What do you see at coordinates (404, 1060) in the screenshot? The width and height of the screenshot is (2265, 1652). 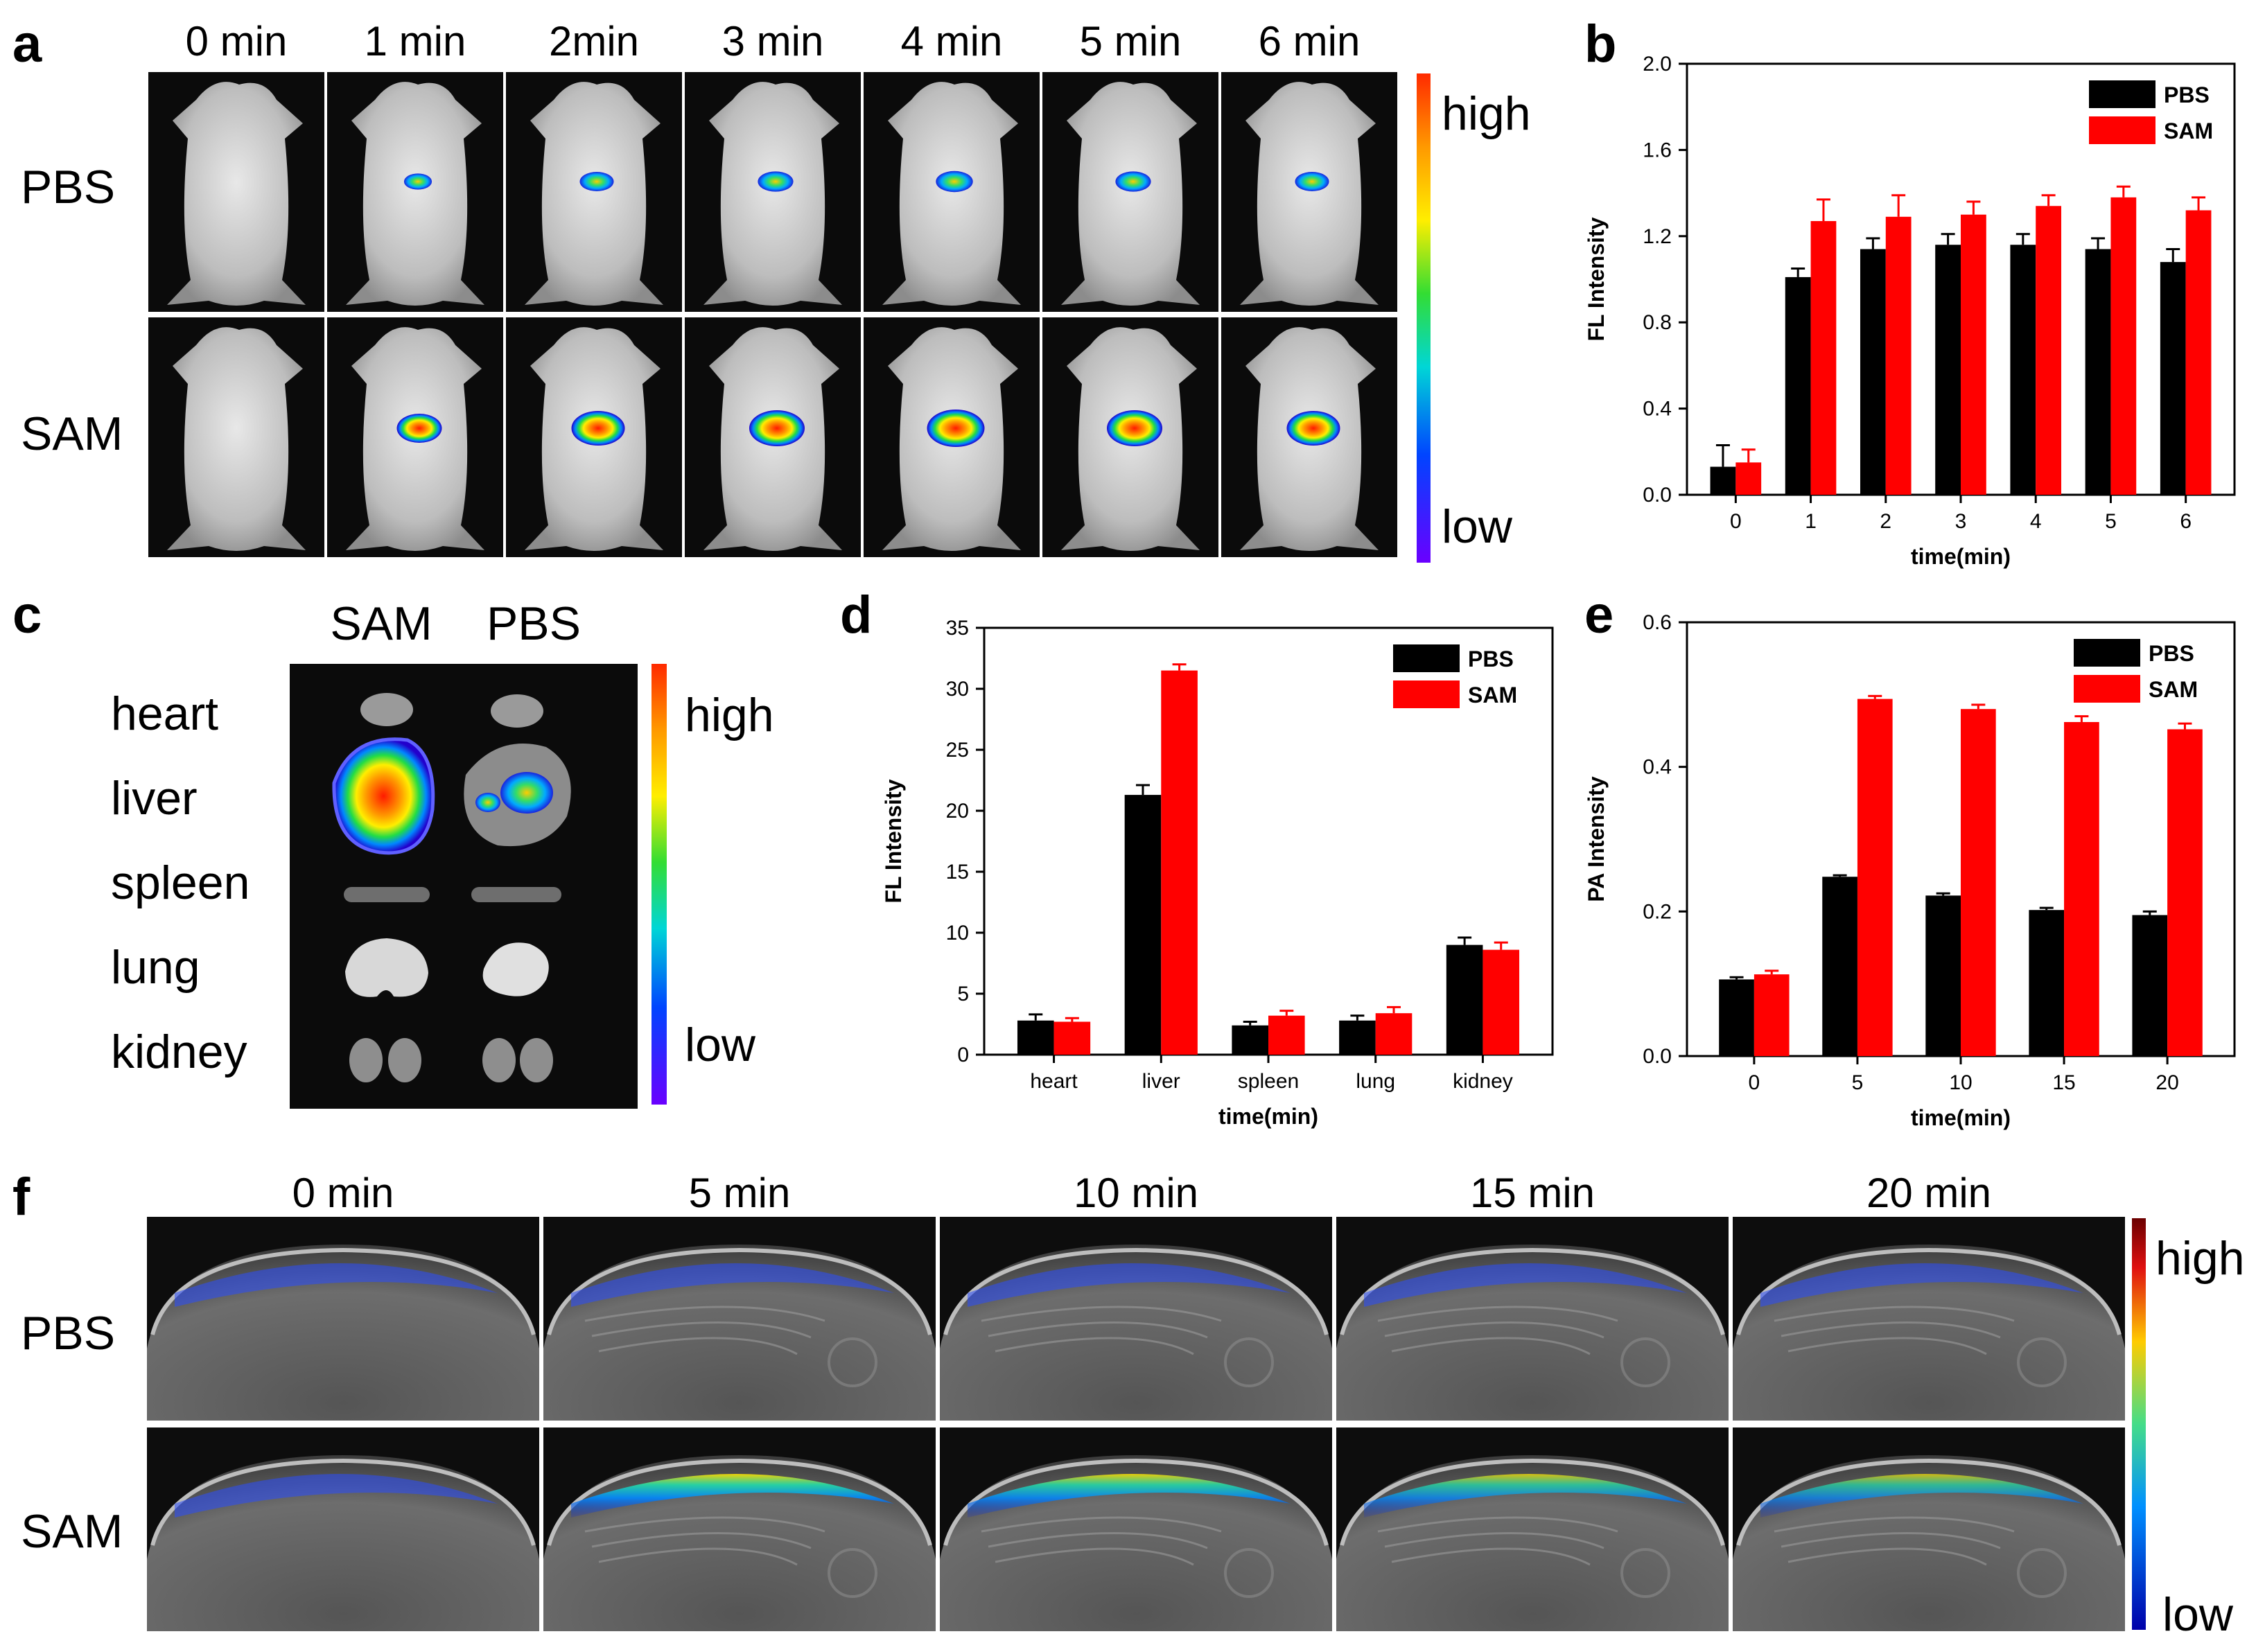 I see `kidney-sam-right` at bounding box center [404, 1060].